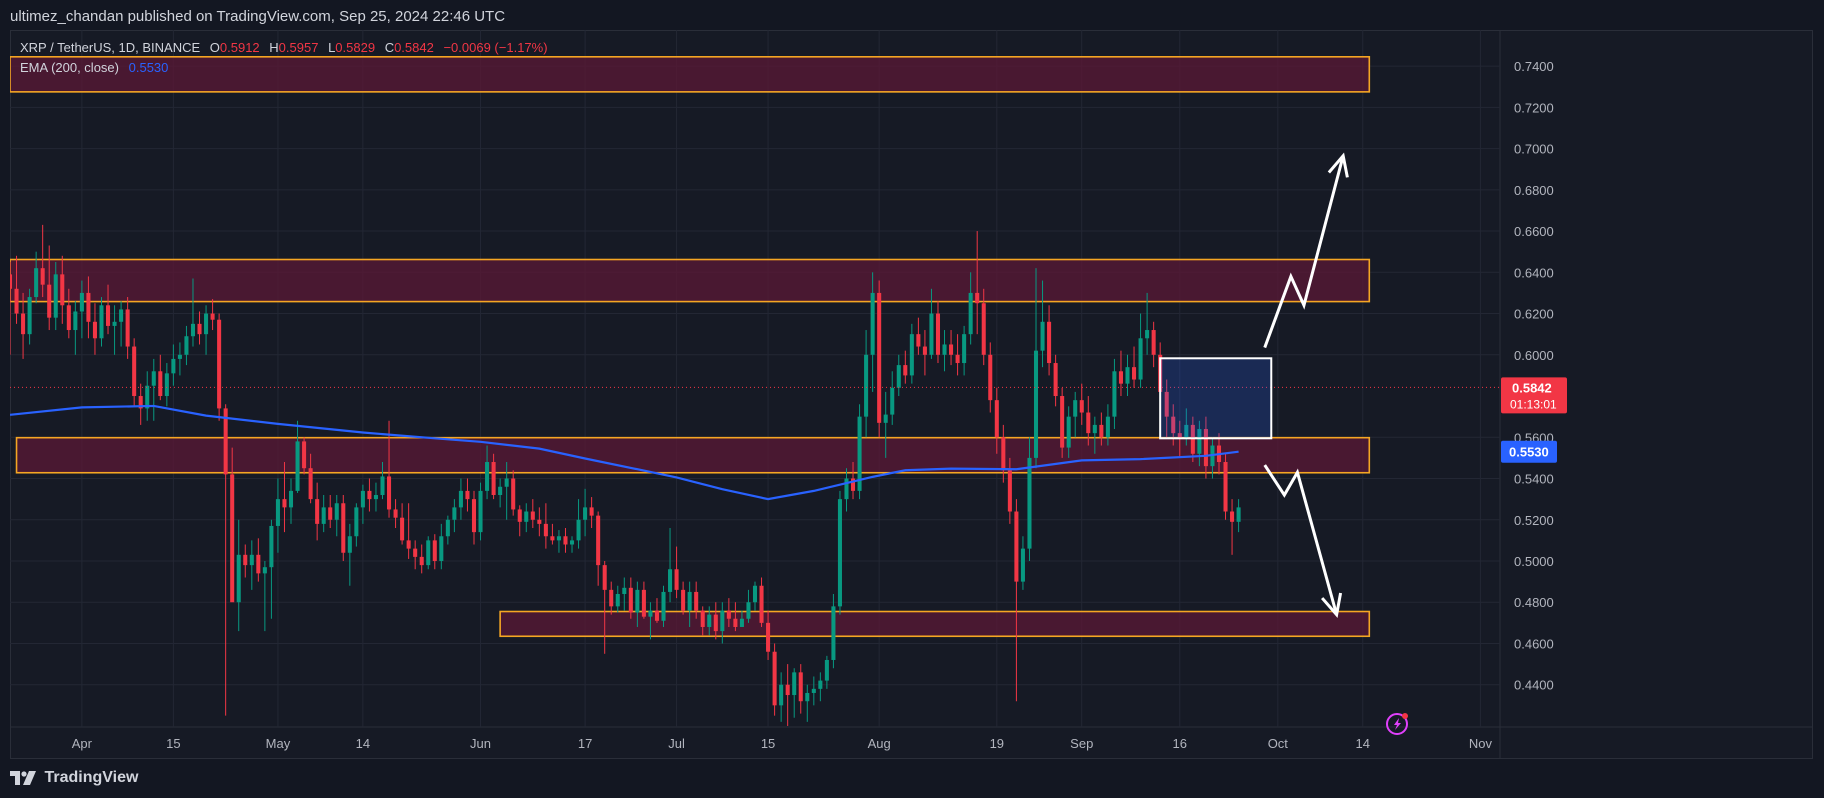 The height and width of the screenshot is (798, 1824). What do you see at coordinates (298, 47) in the screenshot?
I see `high-value: 0.5957` at bounding box center [298, 47].